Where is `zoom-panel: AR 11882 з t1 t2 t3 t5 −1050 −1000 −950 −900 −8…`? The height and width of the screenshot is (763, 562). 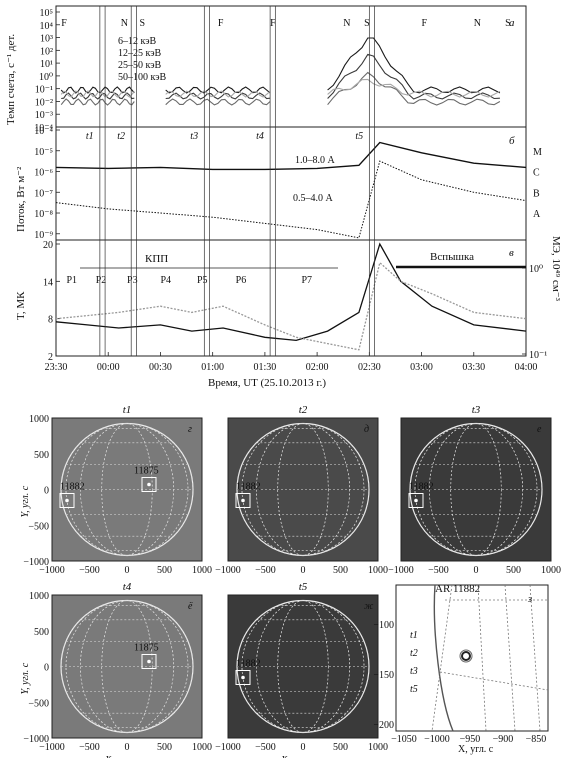 zoom-panel: AR 11882 з t1 t2 t3 t5 −1050 −1000 −950 −900 −8… is located at coordinates (461, 669).